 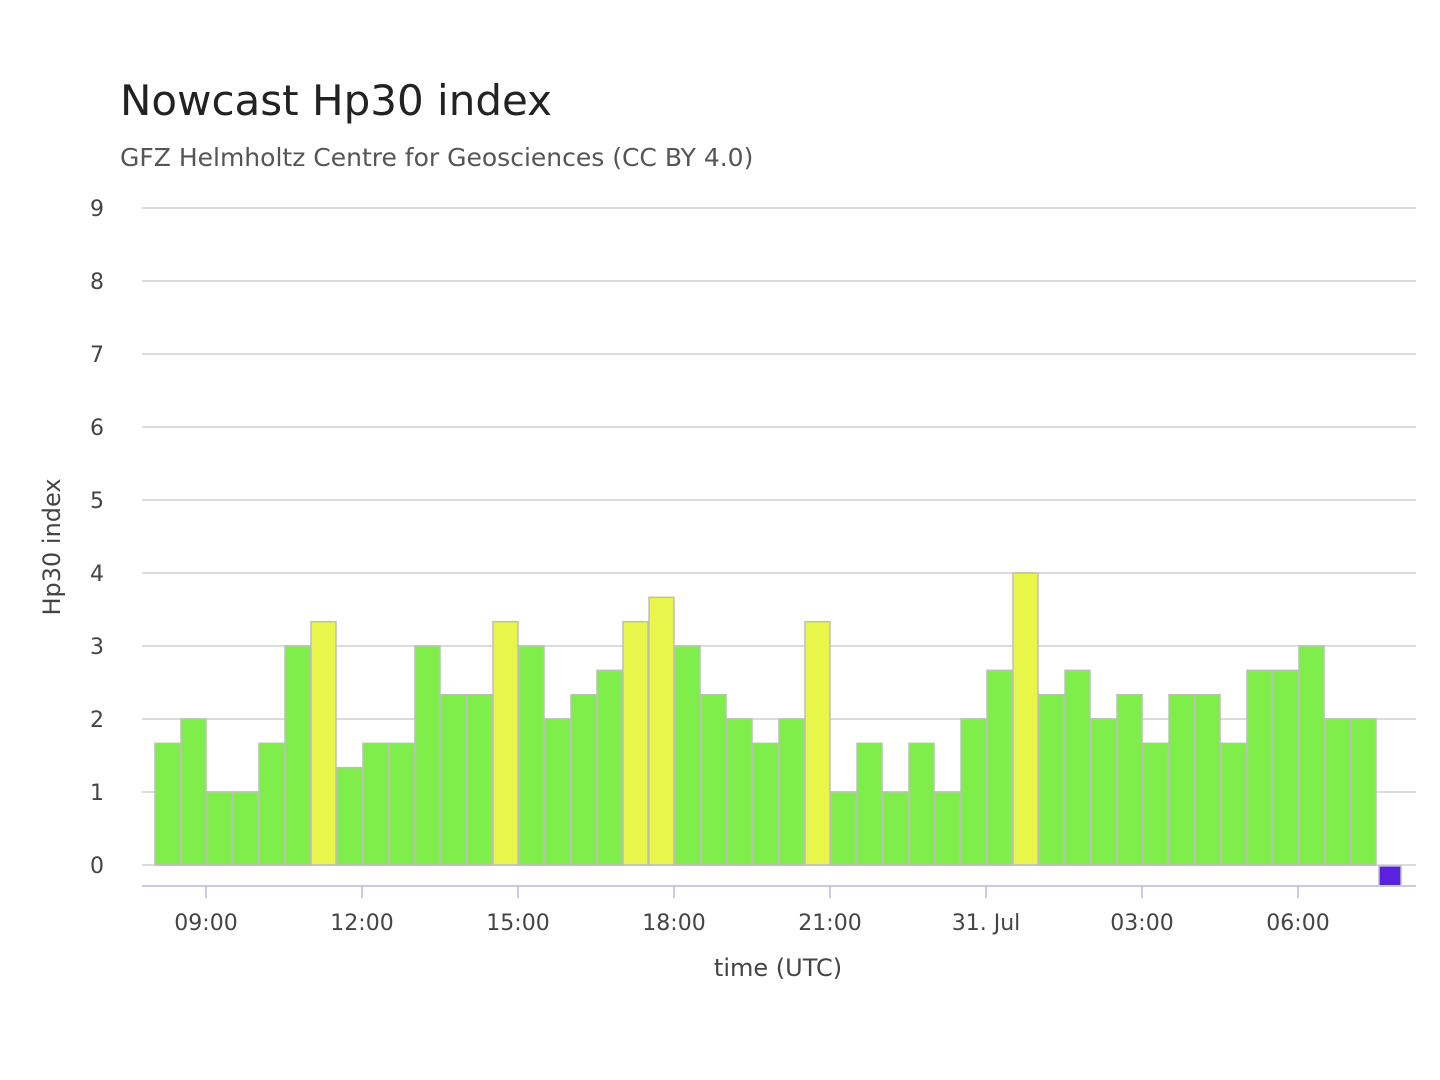 What do you see at coordinates (778, 968) in the screenshot?
I see `x-axis-title: time (UTC)` at bounding box center [778, 968].